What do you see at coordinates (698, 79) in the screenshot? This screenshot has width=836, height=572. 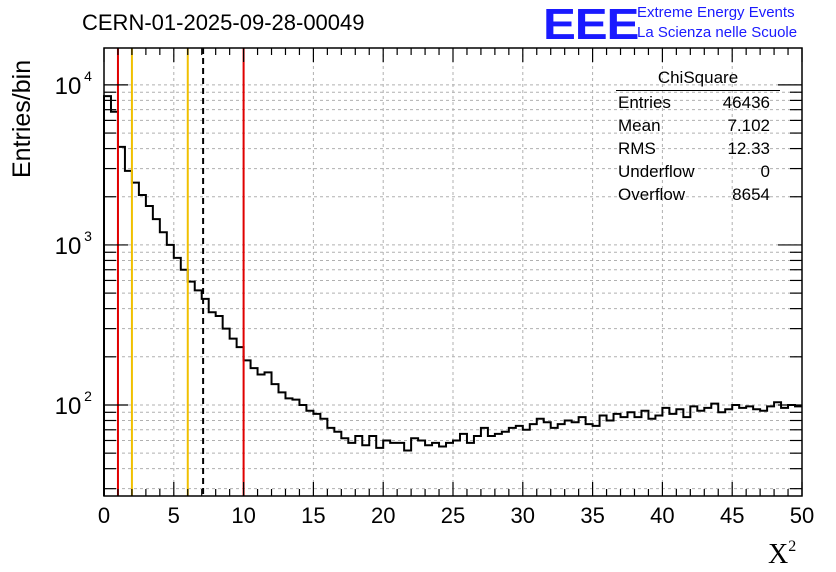 I see `stats-title: ChiSquare` at bounding box center [698, 79].